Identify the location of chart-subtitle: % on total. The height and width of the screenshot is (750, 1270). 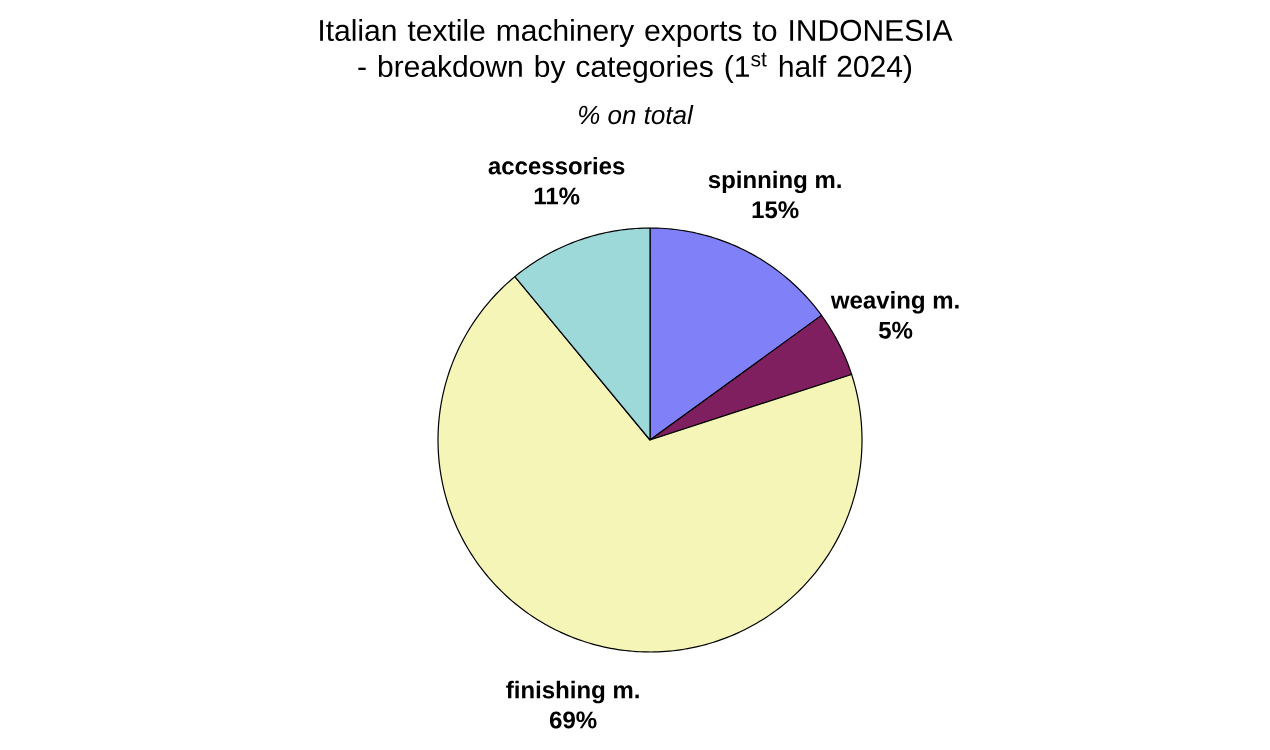
(636, 115).